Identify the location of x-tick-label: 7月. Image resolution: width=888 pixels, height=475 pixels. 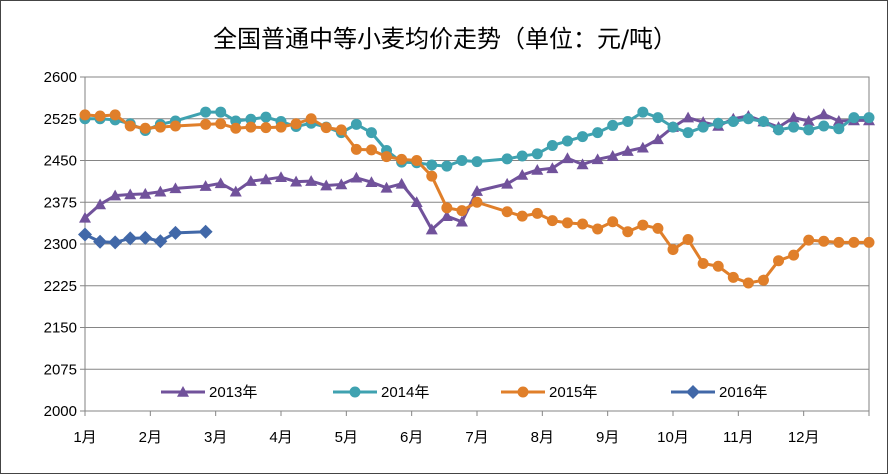
(476, 437).